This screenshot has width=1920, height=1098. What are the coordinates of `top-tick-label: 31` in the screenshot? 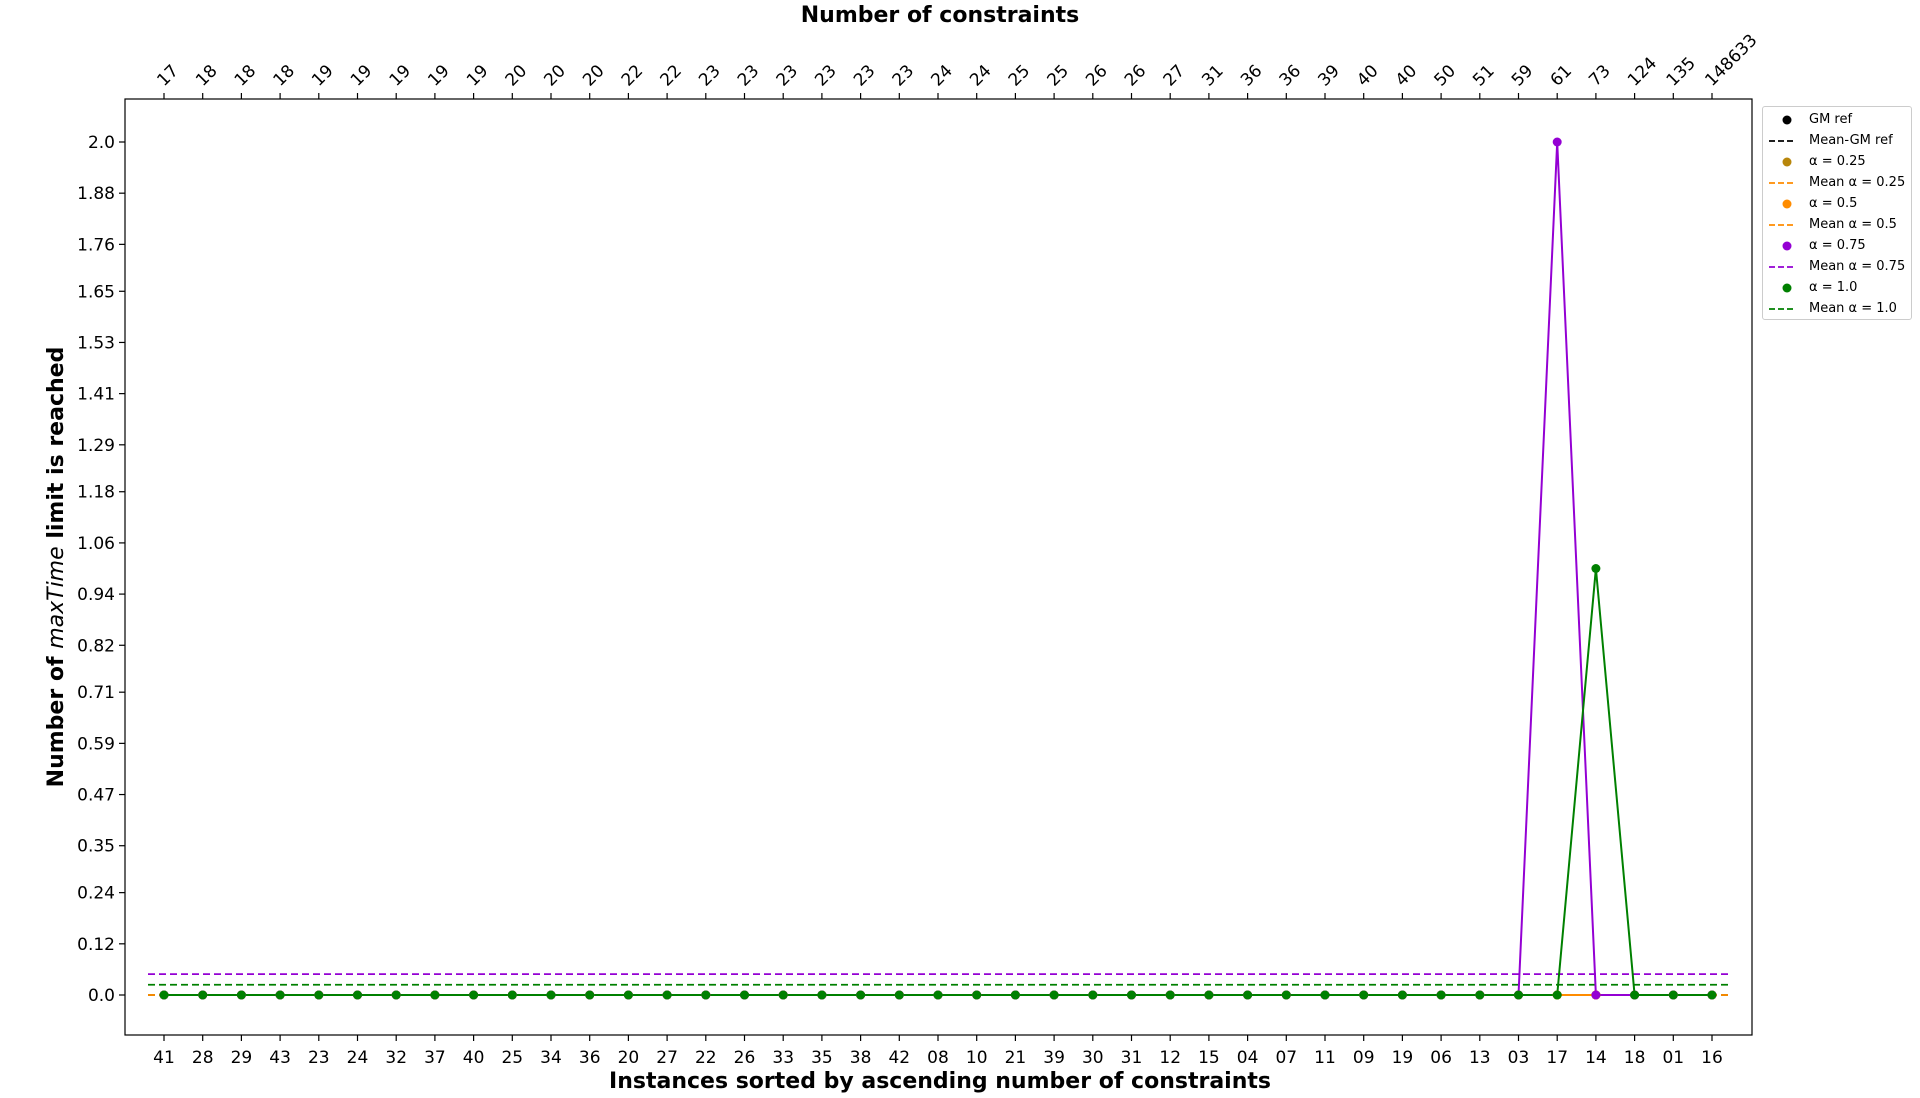 It's located at (1212, 75).